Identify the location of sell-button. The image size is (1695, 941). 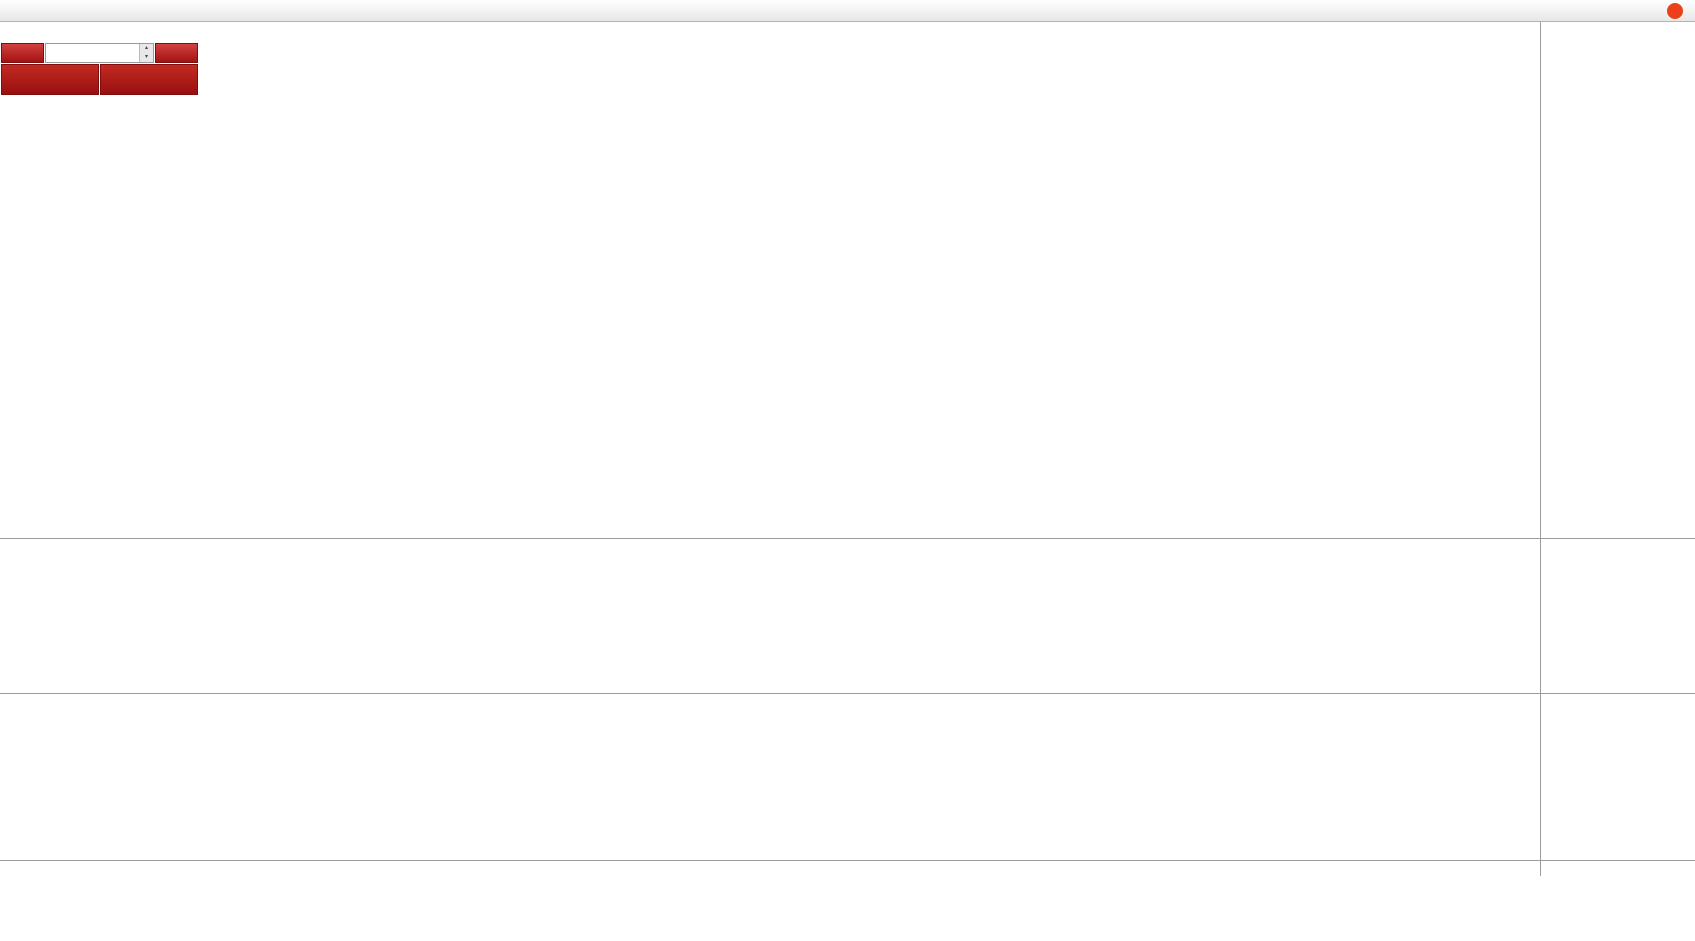
(22, 53).